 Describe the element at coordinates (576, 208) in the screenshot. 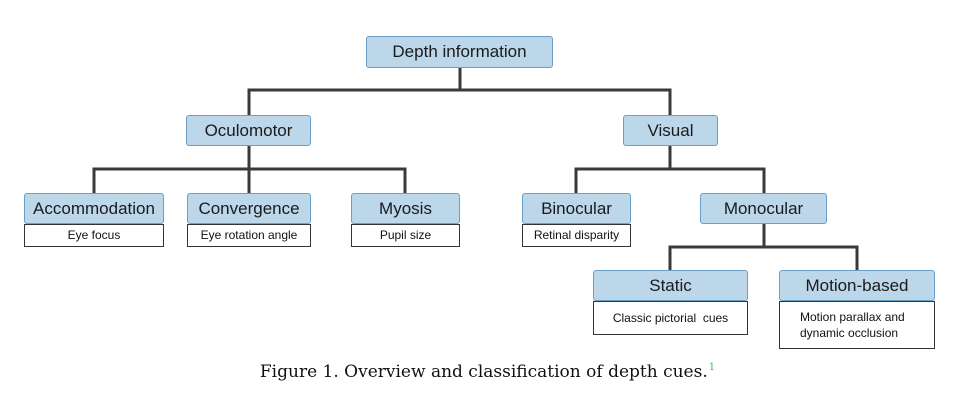

I see `node-binocular: Binocular` at that location.